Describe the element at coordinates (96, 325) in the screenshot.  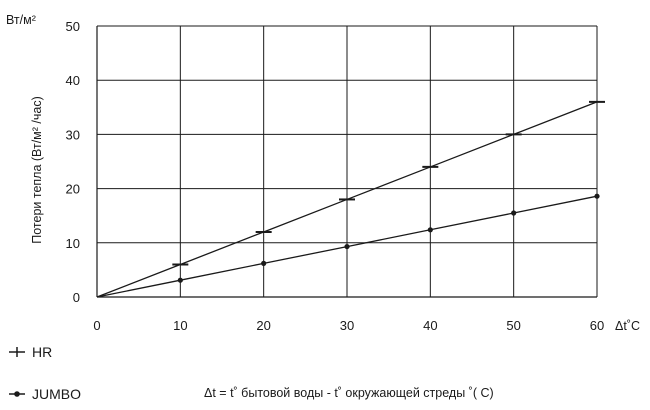
I see `x-tick-label: 0` at that location.